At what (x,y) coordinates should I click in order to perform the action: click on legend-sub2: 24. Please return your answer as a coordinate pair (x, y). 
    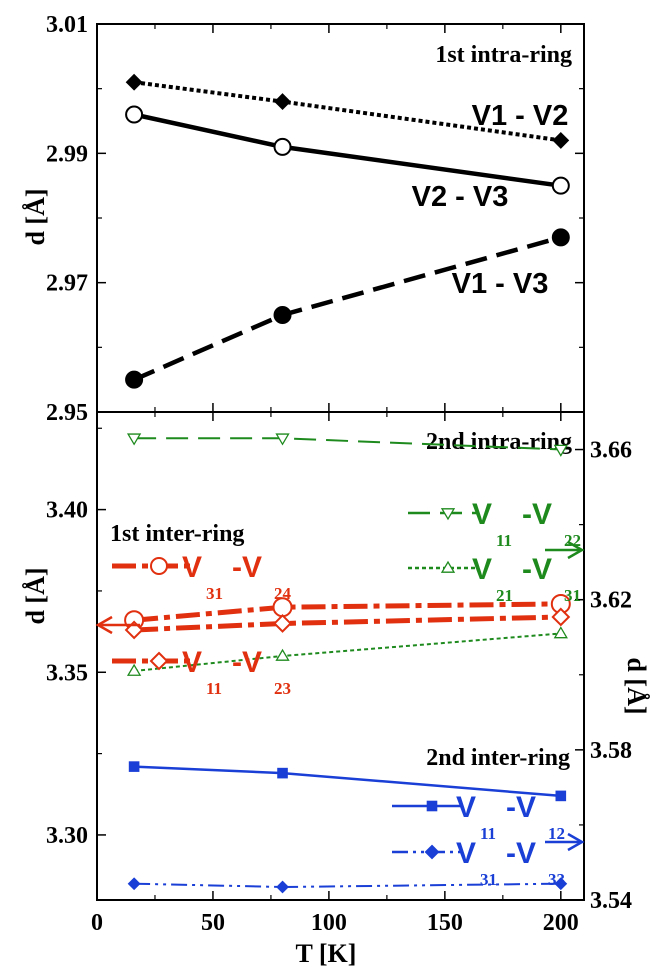
    Looking at the image, I should click on (283, 593).